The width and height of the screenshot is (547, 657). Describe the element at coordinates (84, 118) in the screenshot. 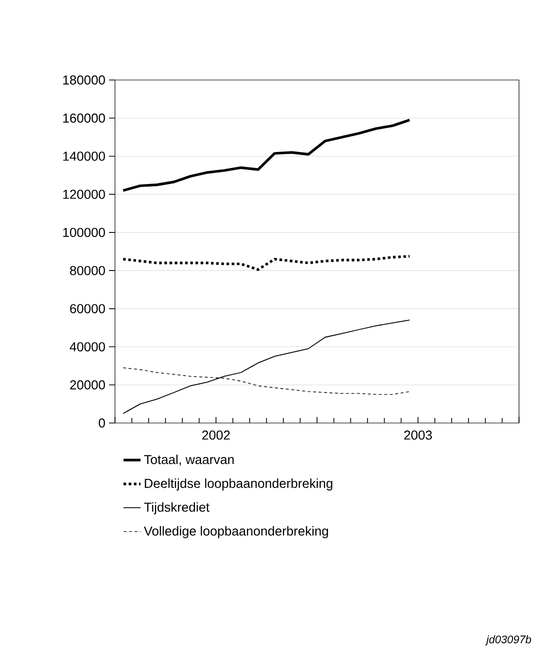

I see `y-tick-label: 160000` at that location.